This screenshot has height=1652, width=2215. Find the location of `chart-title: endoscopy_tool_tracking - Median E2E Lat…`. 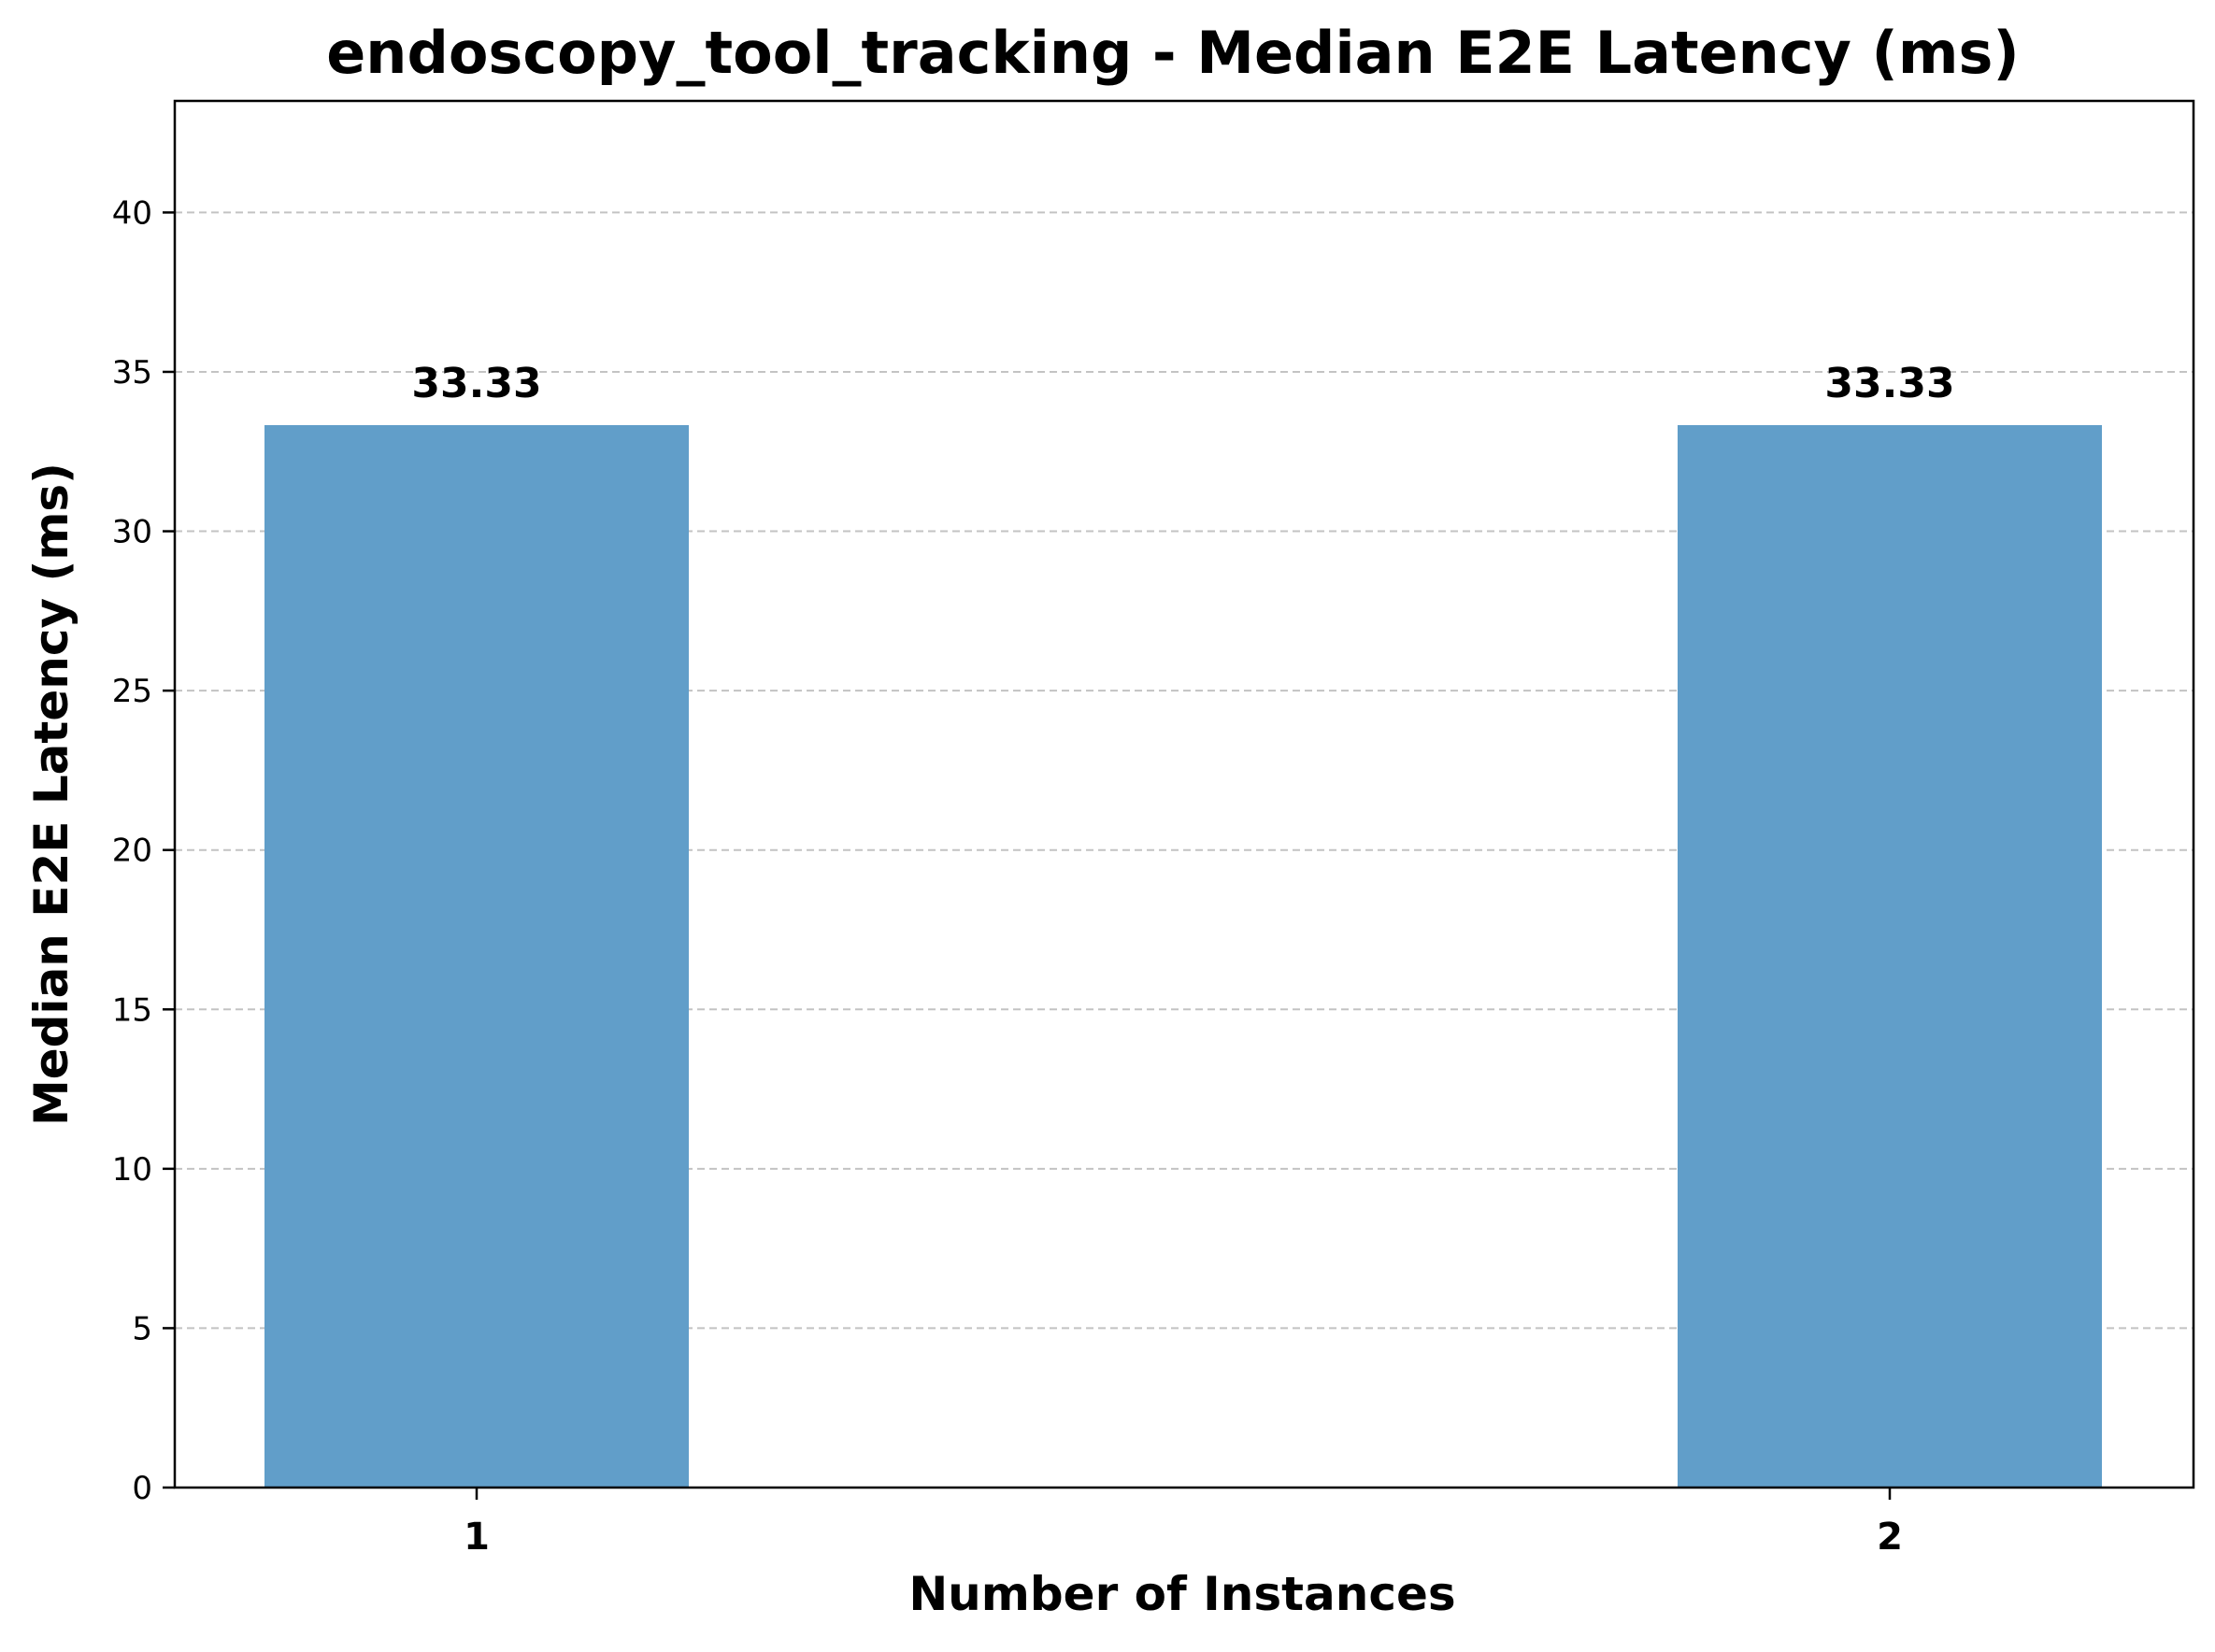

chart-title: endoscopy_tool_tracking - Median E2E Lat… is located at coordinates (1172, 53).